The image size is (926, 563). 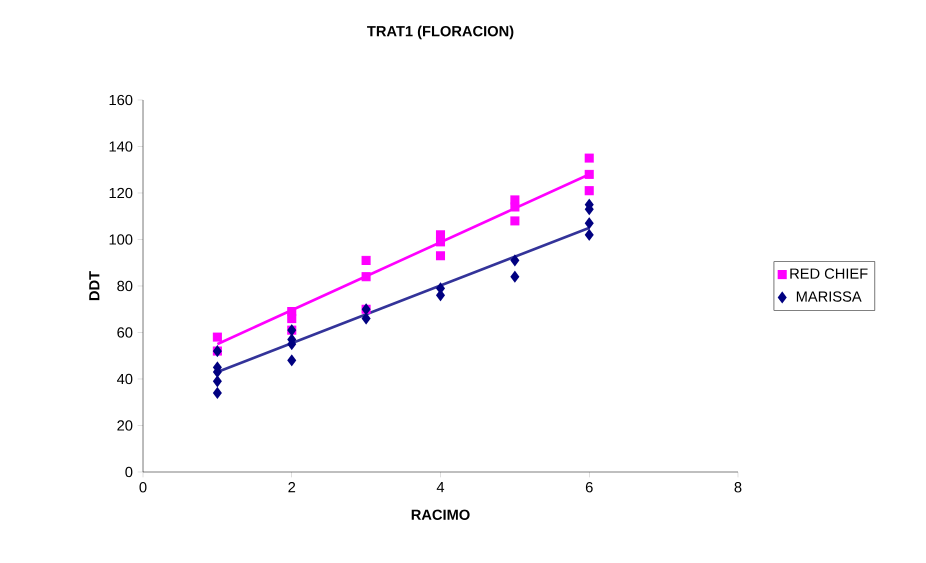 What do you see at coordinates (142, 487) in the screenshot?
I see `x-tick-label: 0` at bounding box center [142, 487].